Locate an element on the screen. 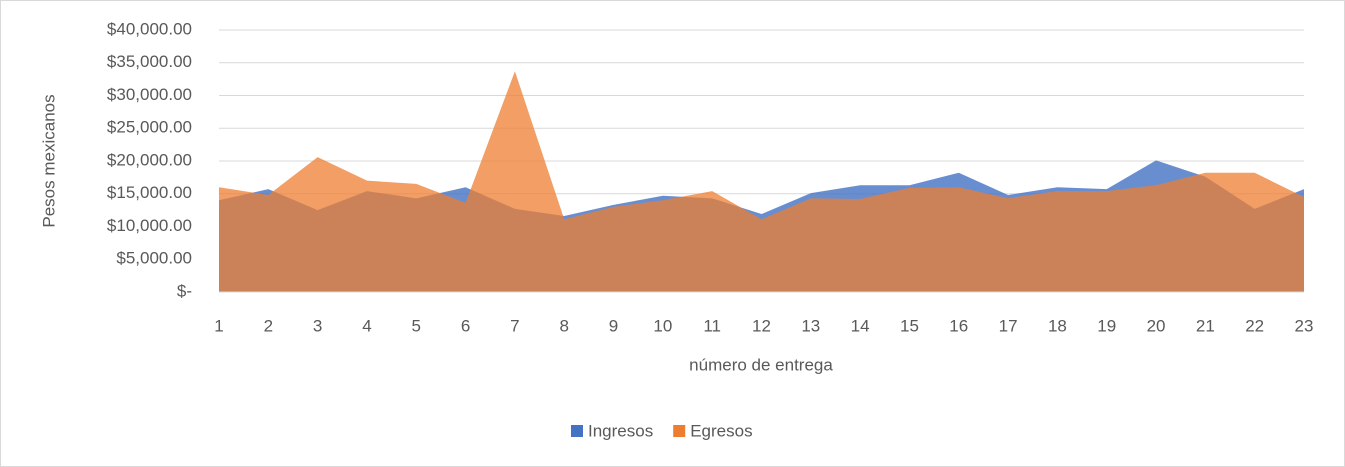  y-tick-label: $40,000.00 is located at coordinates (149, 28).